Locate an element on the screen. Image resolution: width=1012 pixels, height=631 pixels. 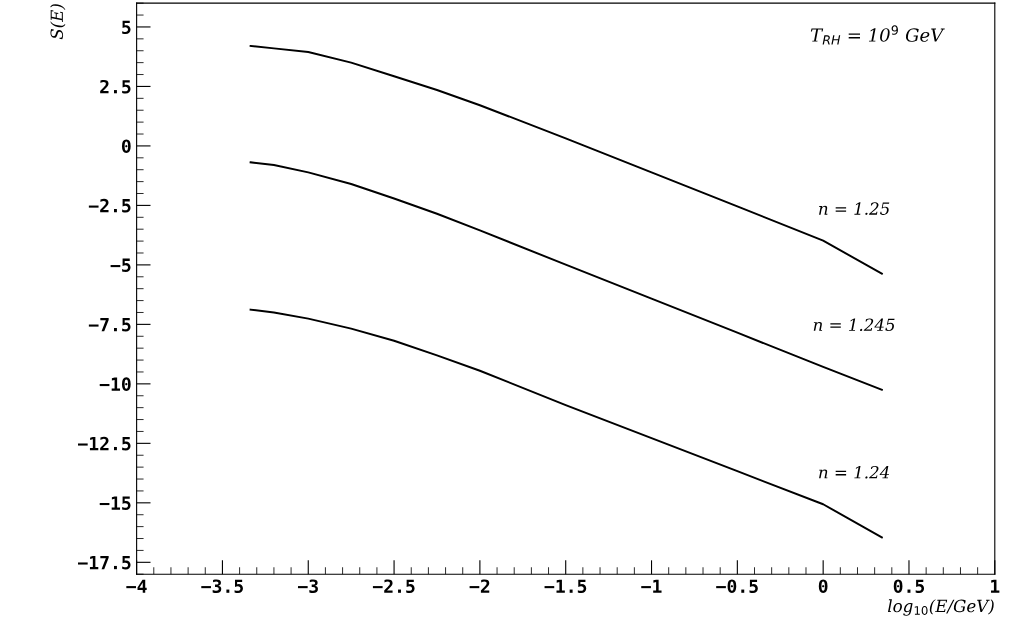
y-tick-label: −10 is located at coordinates (115, 384).